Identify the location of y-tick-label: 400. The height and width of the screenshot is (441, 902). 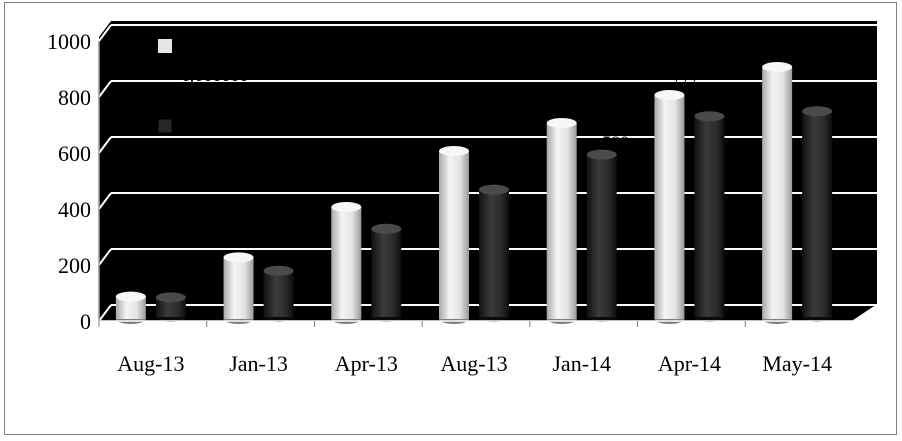
(74, 209).